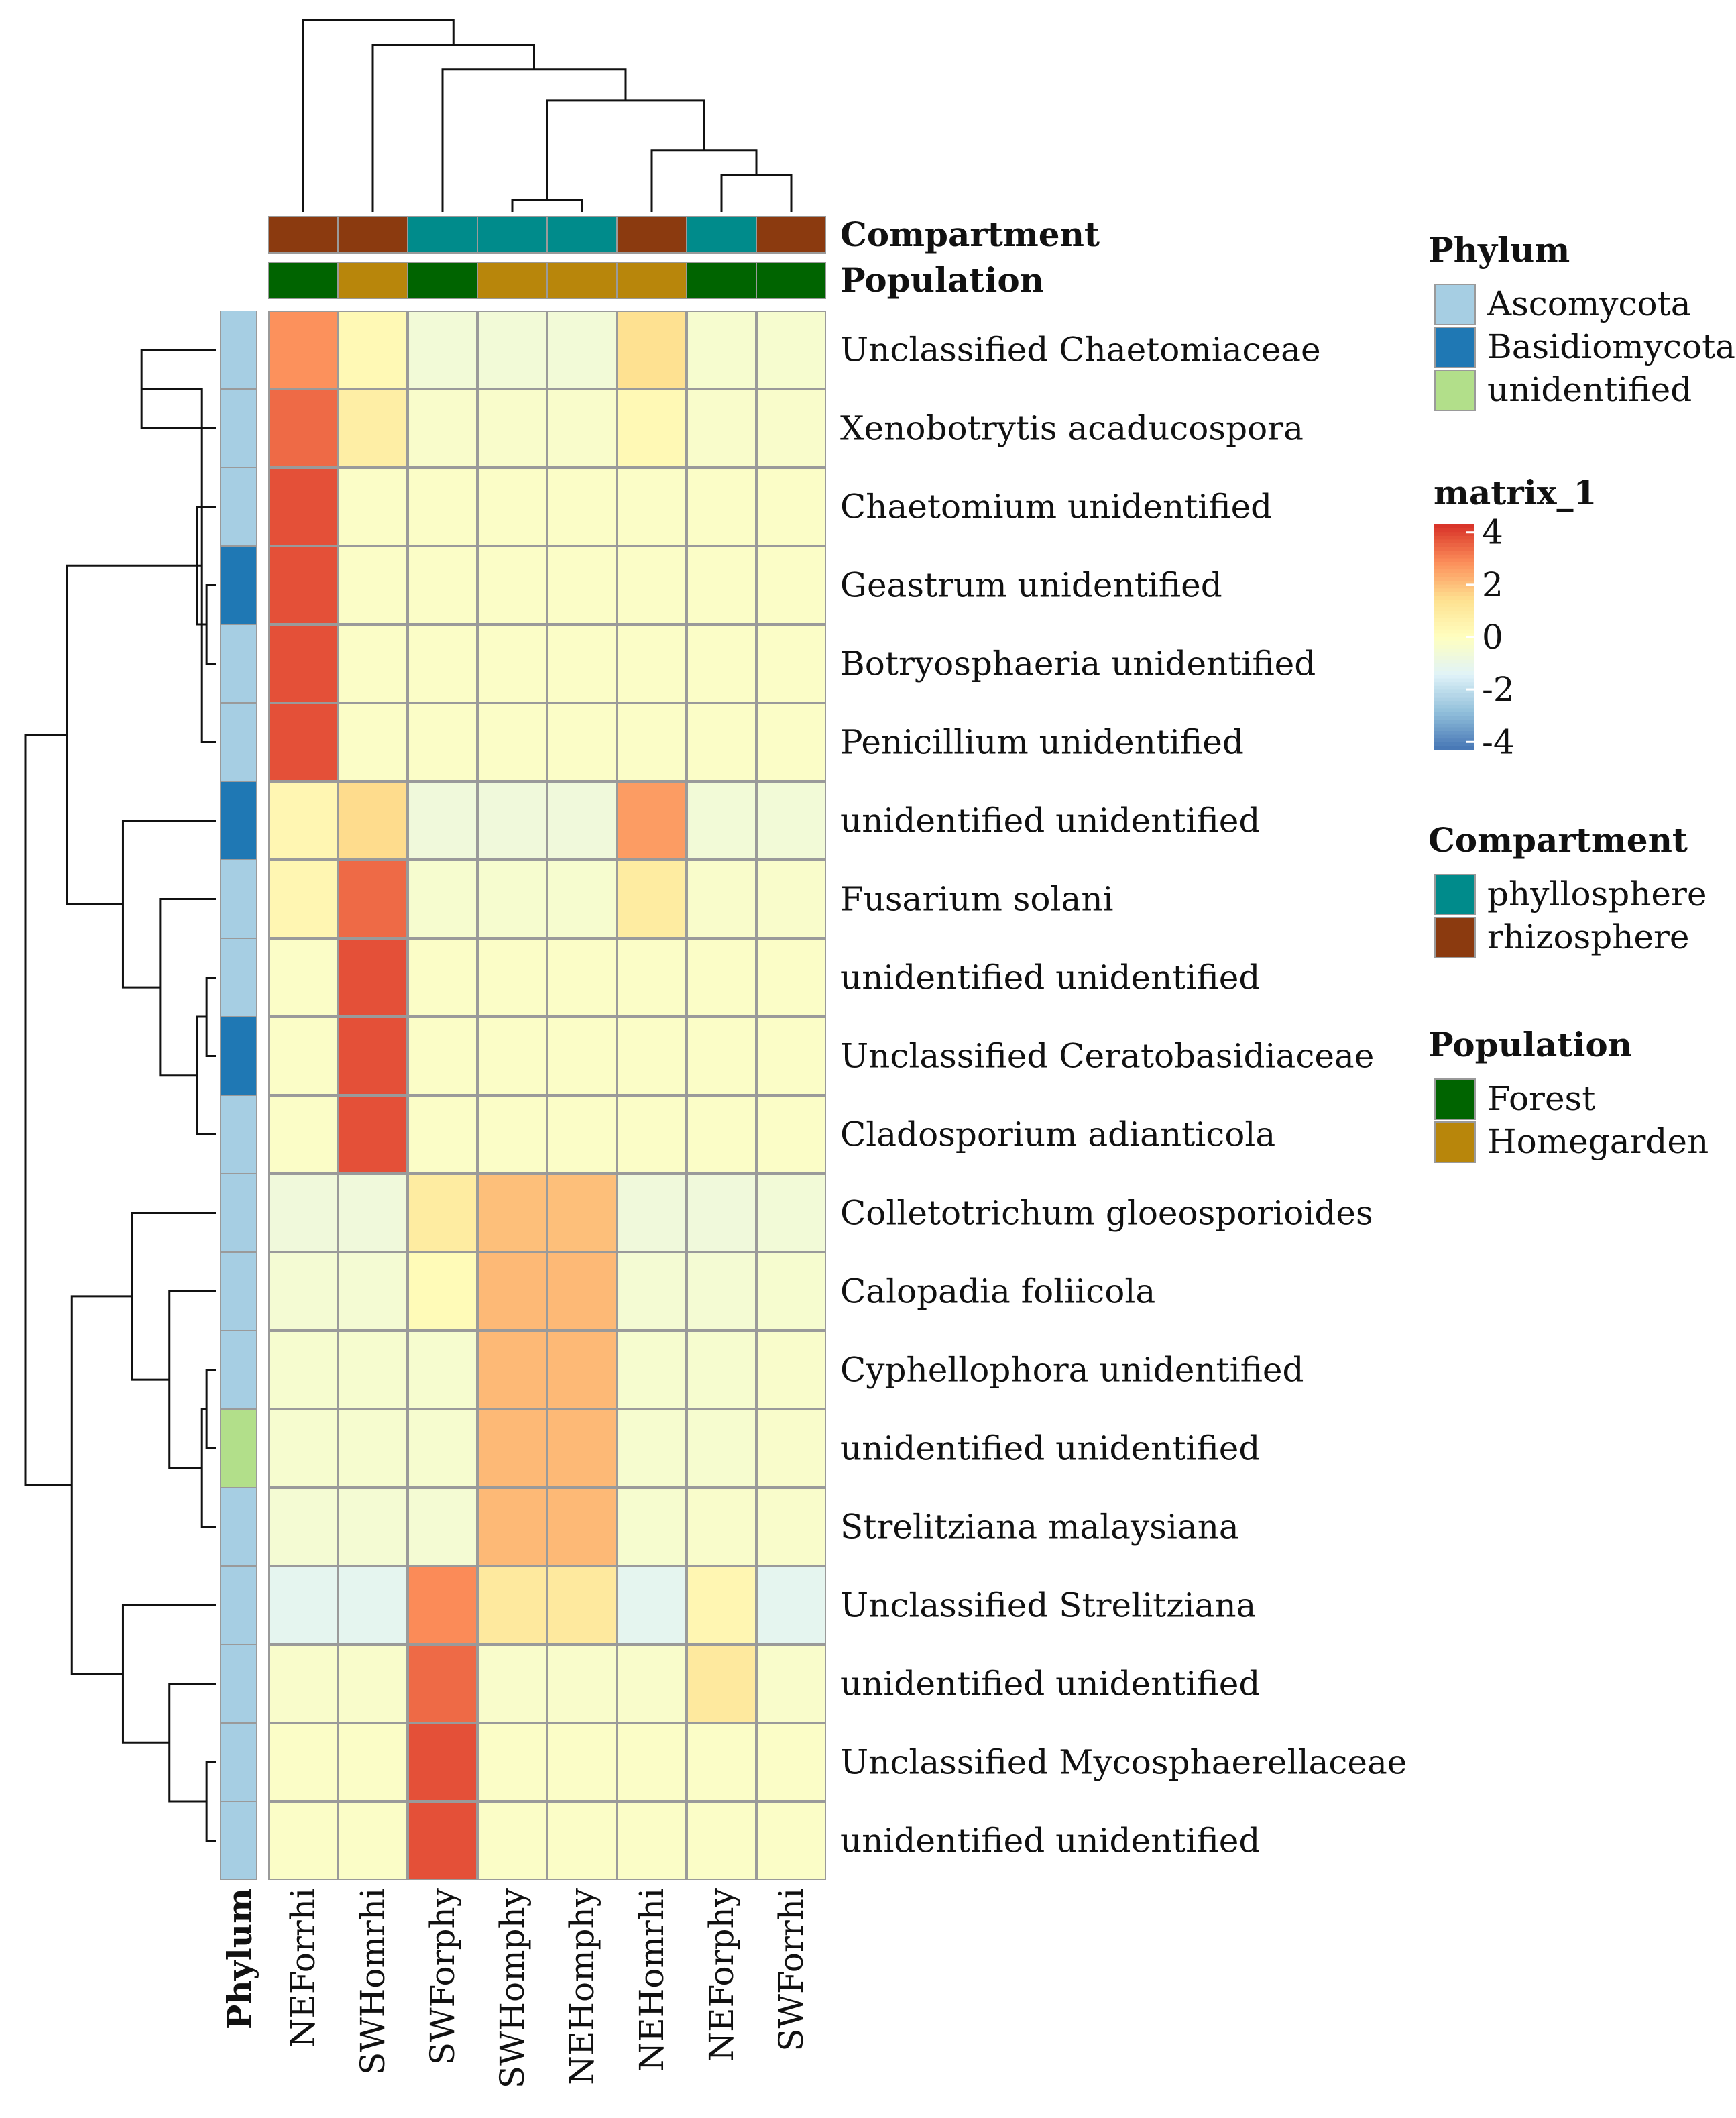 The image size is (1736, 2118). What do you see at coordinates (238, 1095) in the screenshot?
I see `phylum-bar-background` at bounding box center [238, 1095].